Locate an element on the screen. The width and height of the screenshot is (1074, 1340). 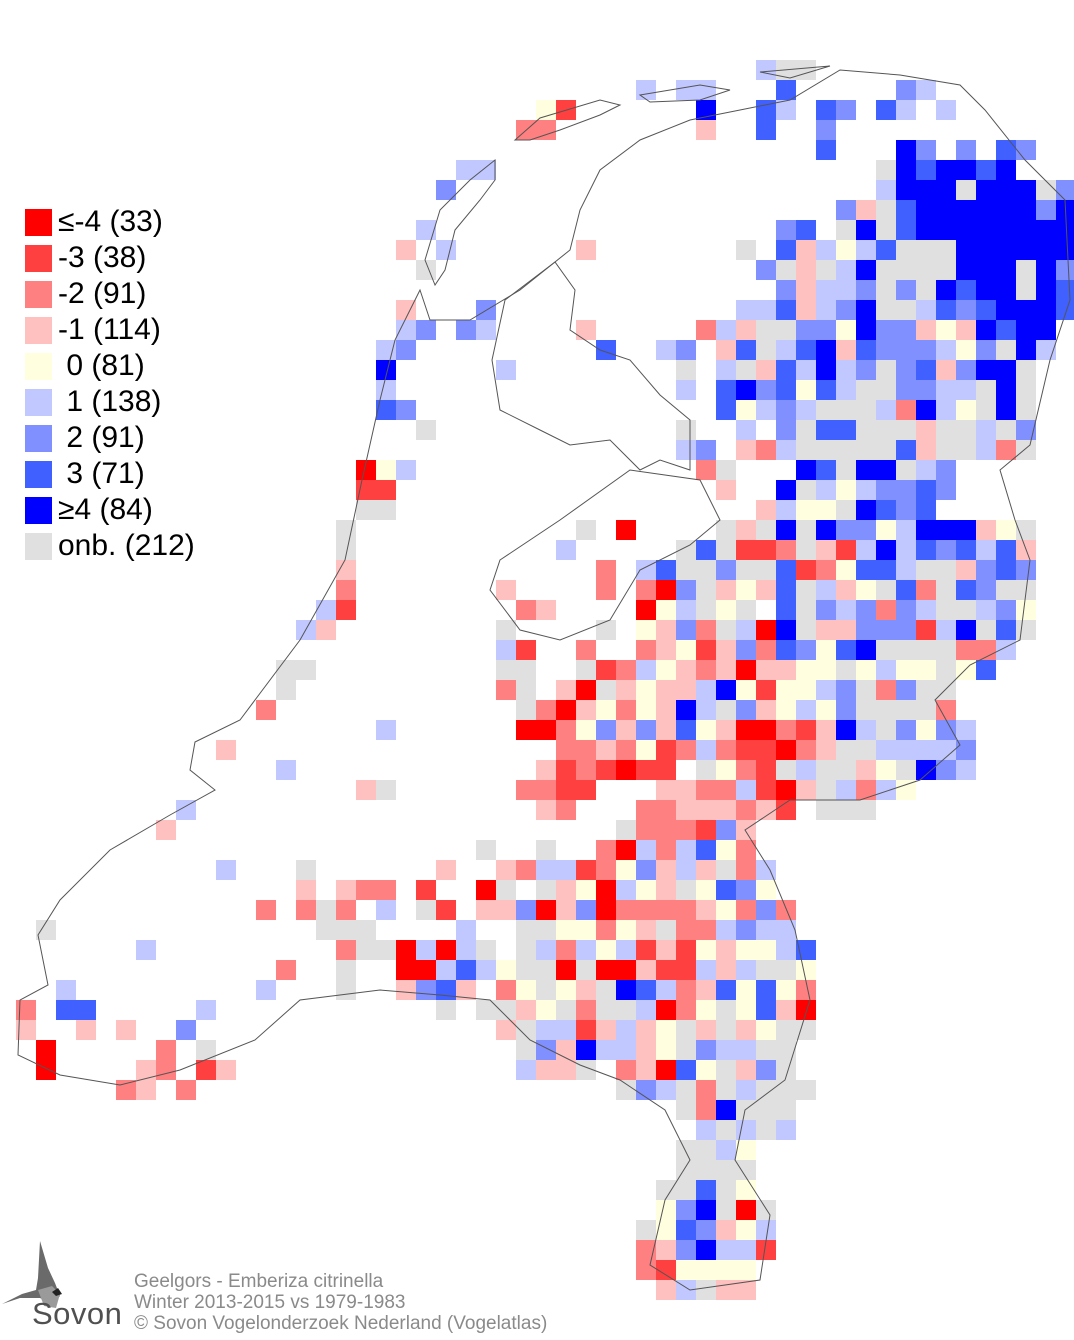
legend-item: 2 (91) is located at coordinates (110, 438).